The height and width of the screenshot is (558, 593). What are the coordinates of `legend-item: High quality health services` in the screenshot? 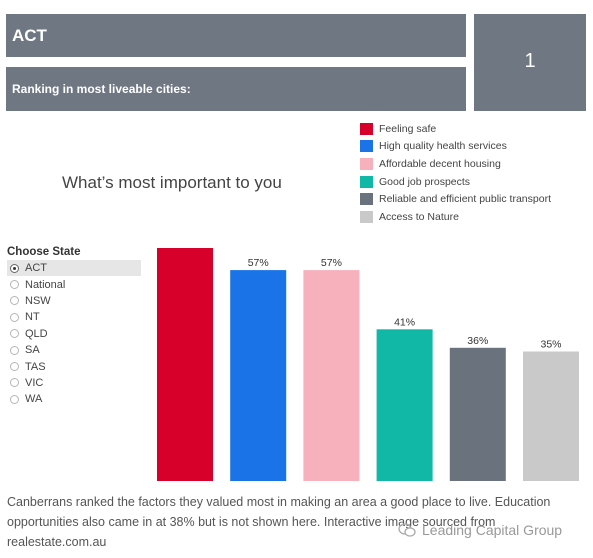 It's located at (455, 147).